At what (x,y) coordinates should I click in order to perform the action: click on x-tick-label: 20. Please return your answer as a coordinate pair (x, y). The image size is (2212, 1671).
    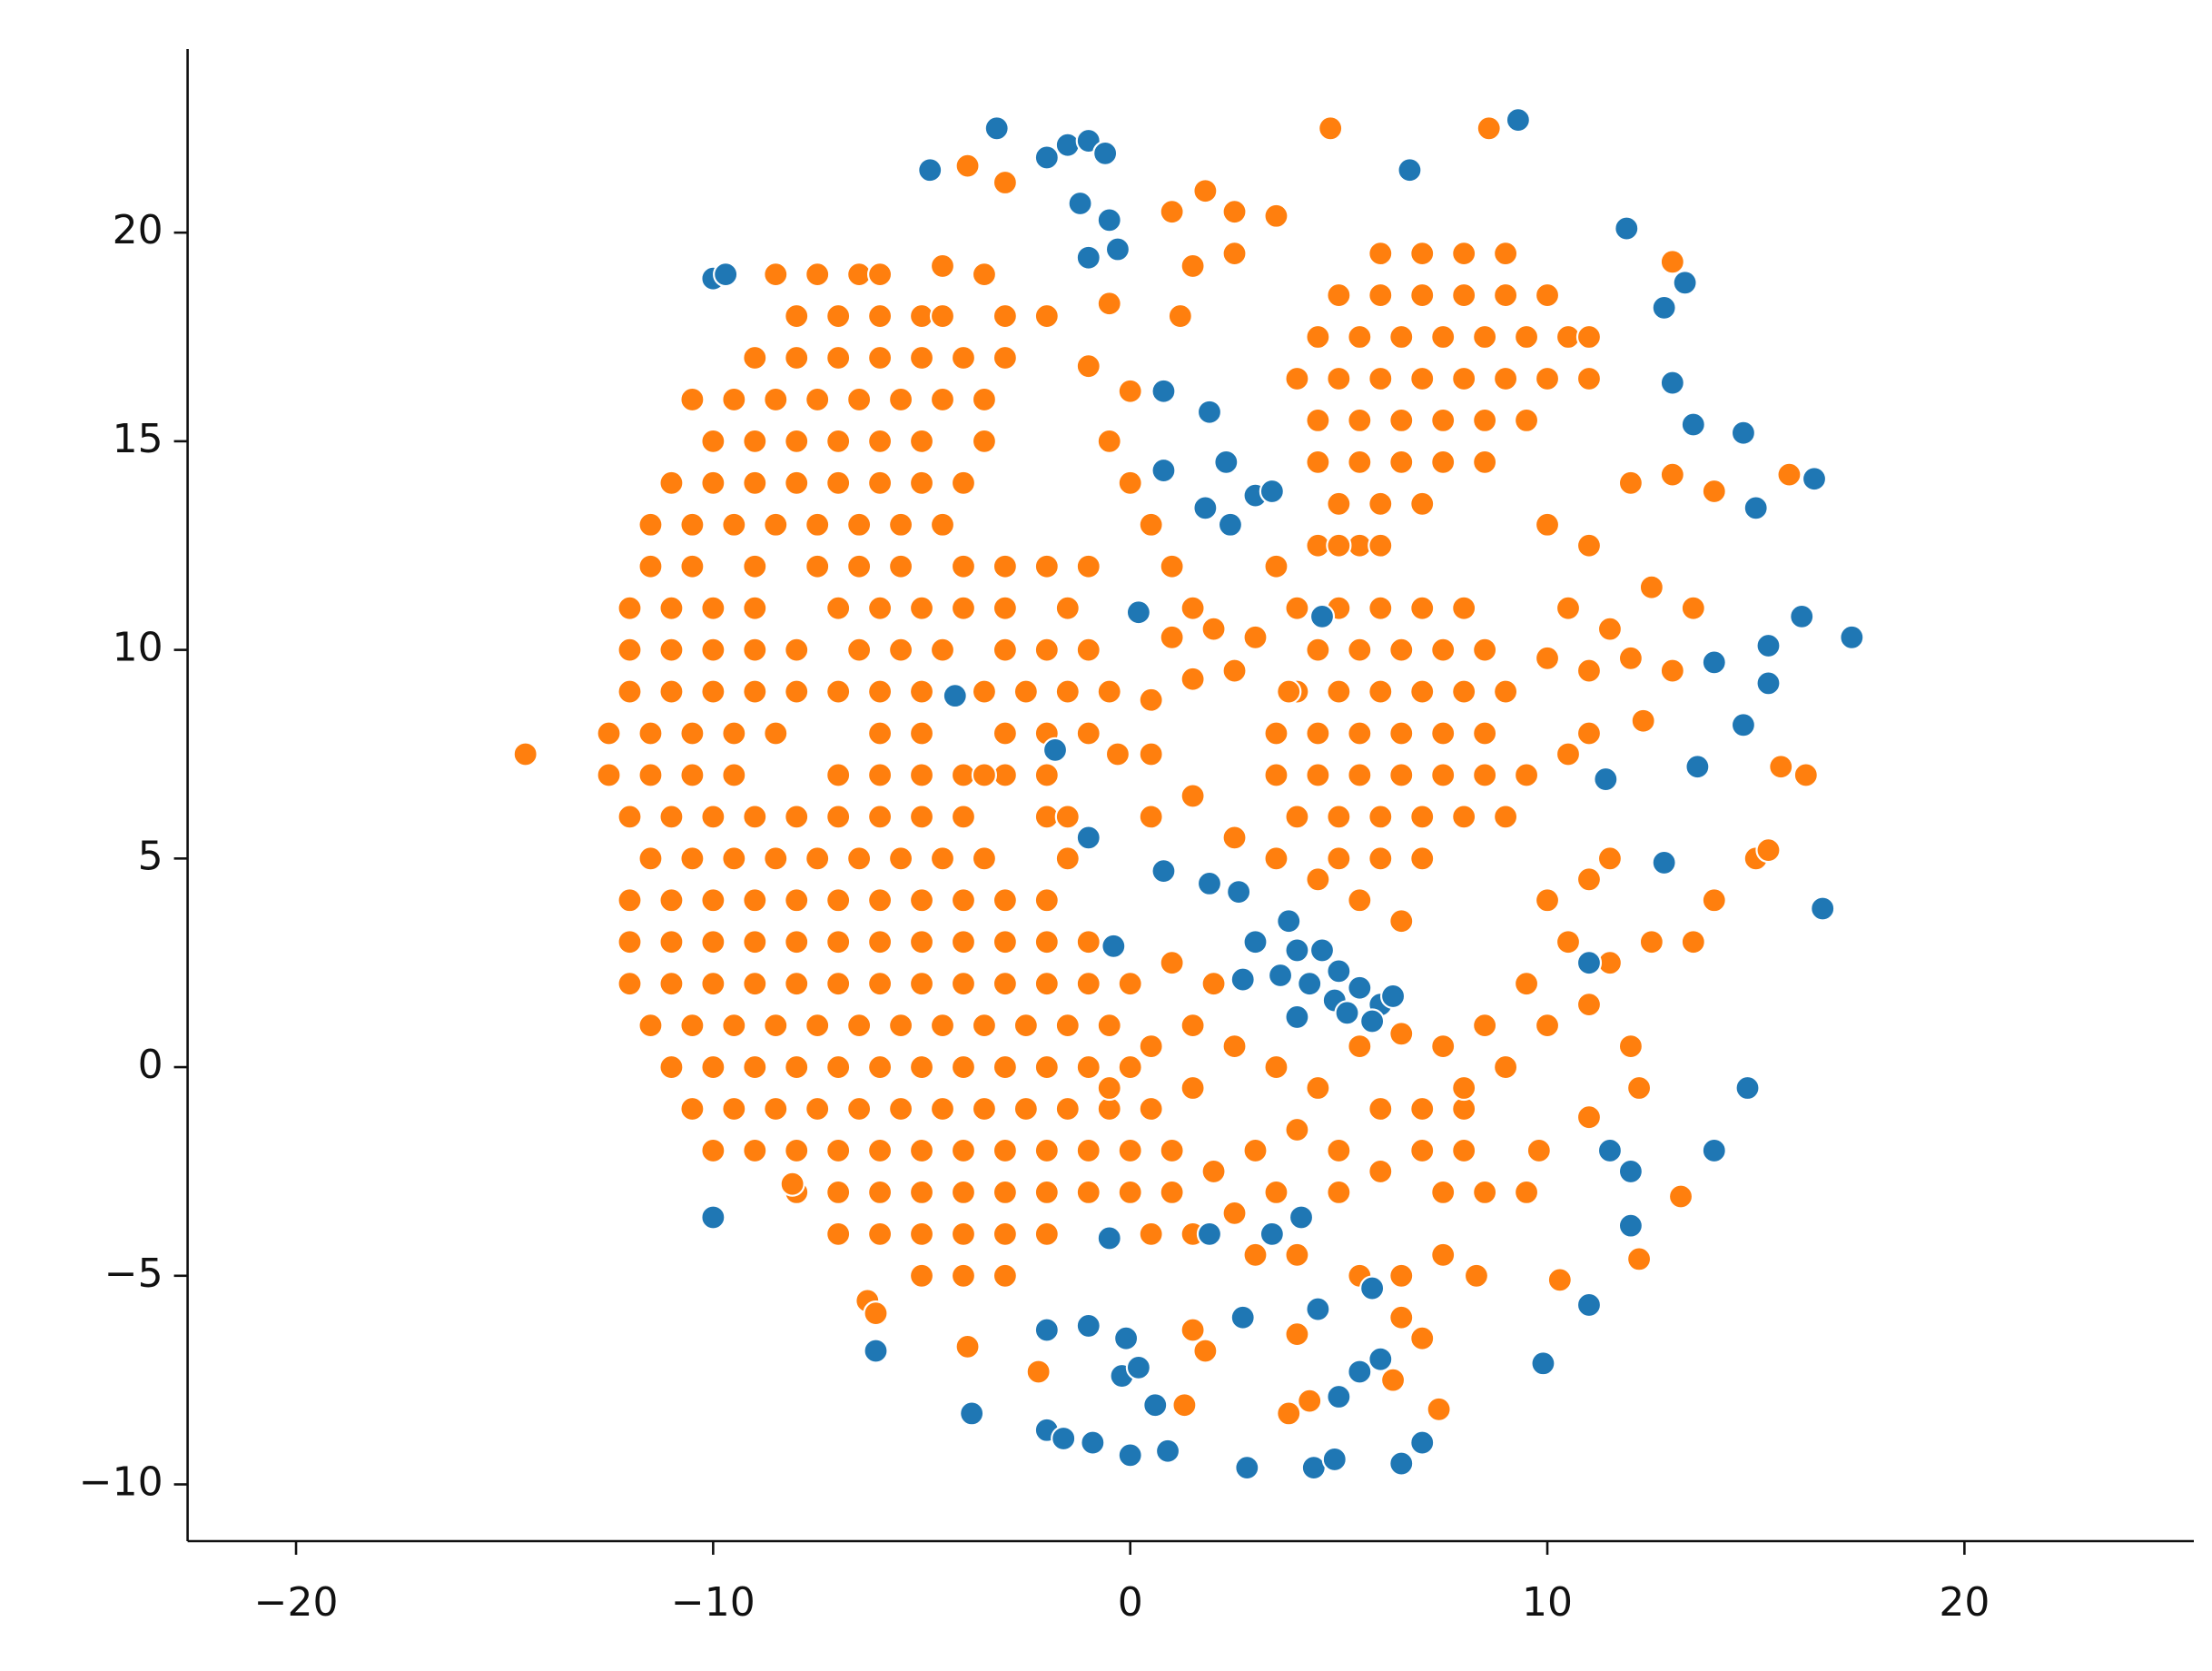
    Looking at the image, I should click on (1964, 1602).